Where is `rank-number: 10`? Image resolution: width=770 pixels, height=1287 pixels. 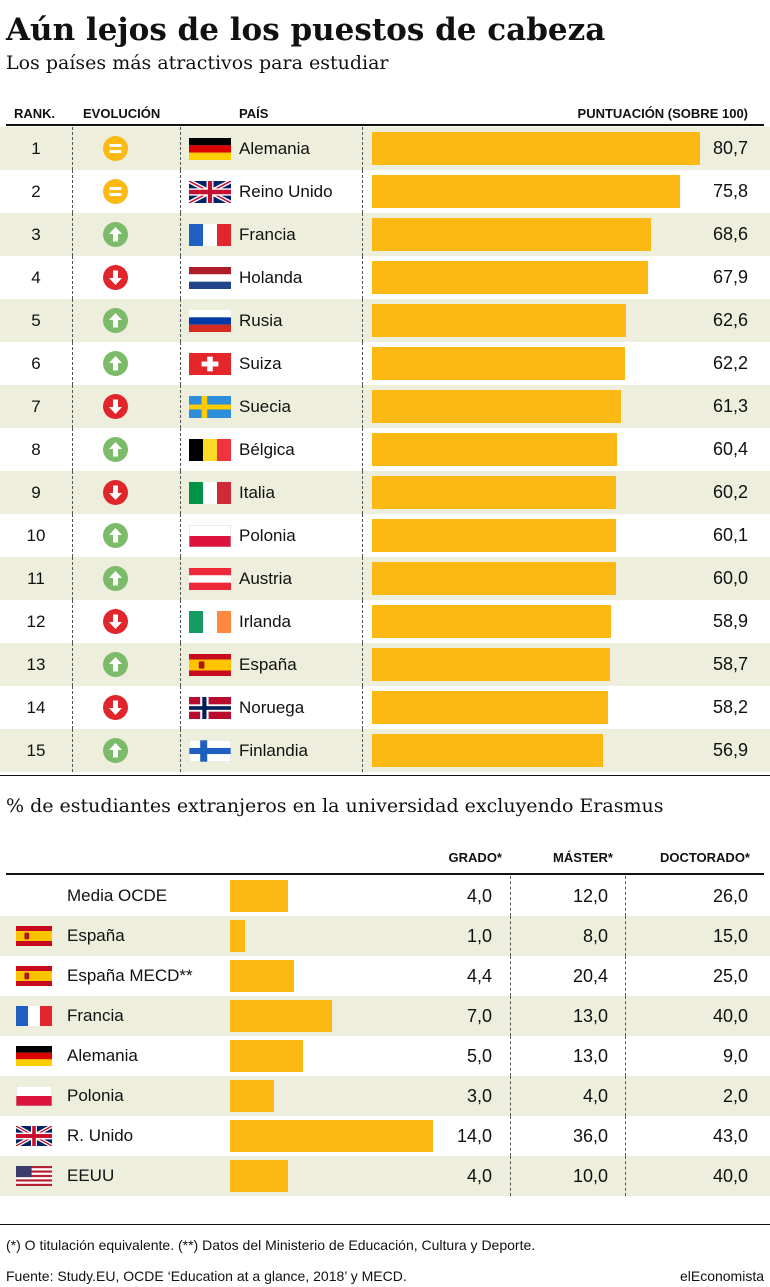 rank-number: 10 is located at coordinates (36, 535).